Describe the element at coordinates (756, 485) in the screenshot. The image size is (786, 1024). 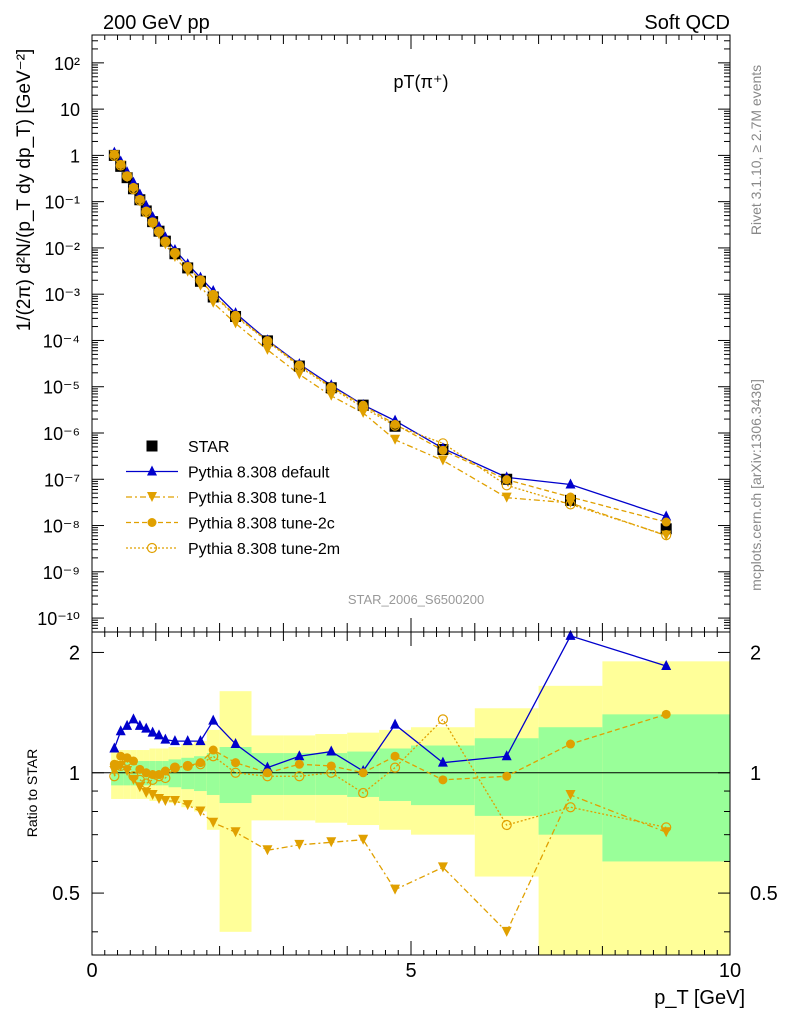
I see `side-label-mcplots: mcplots.cern.ch [arXiv:1306.3436]` at that location.